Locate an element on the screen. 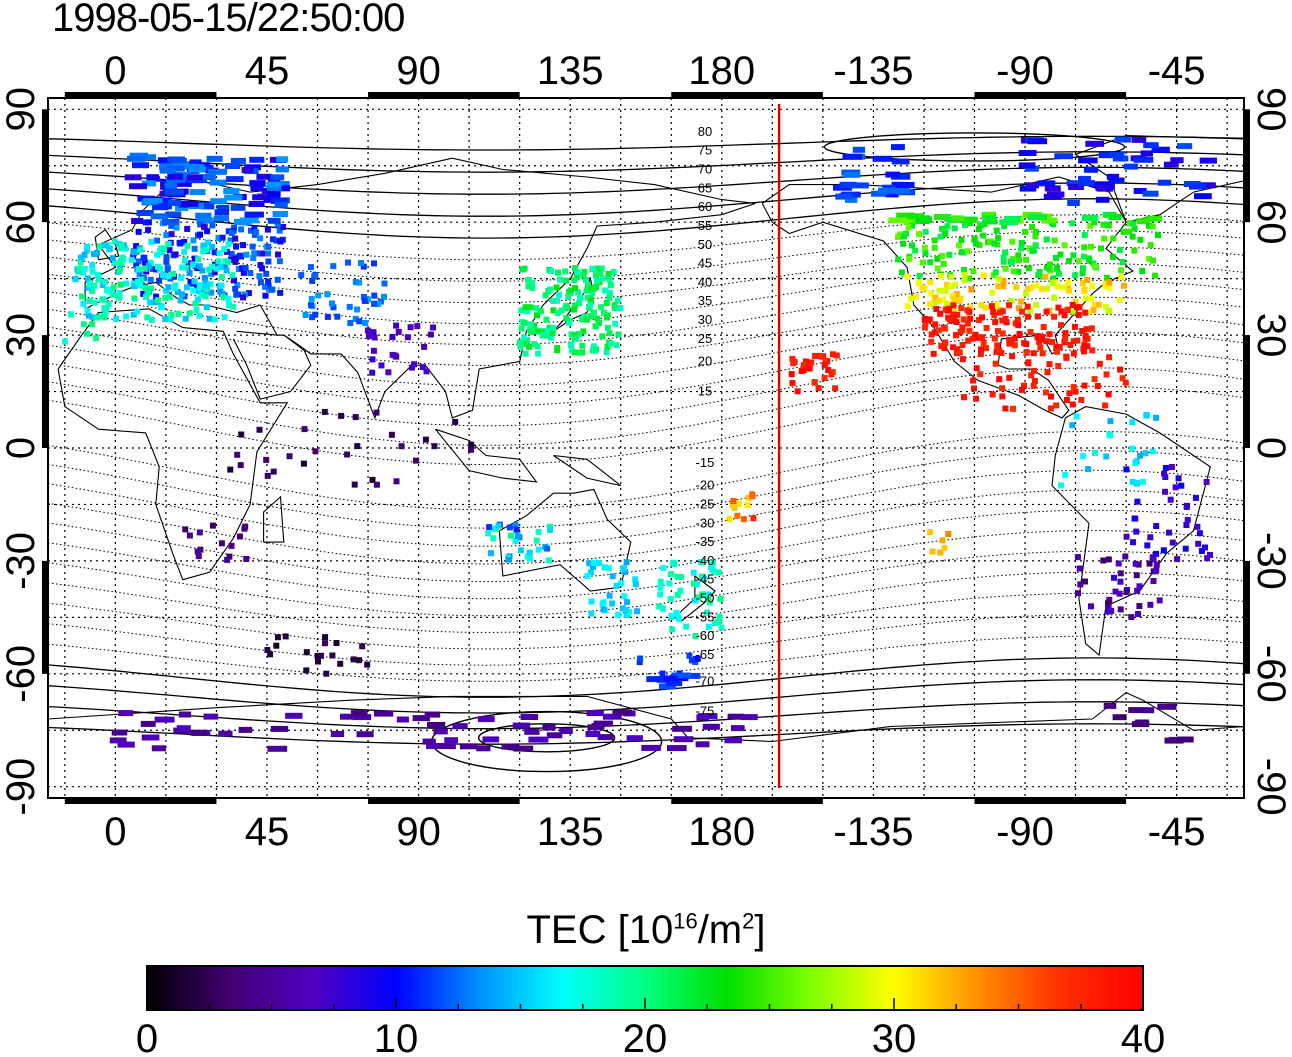  mlat-label: 30 is located at coordinates (705, 319).